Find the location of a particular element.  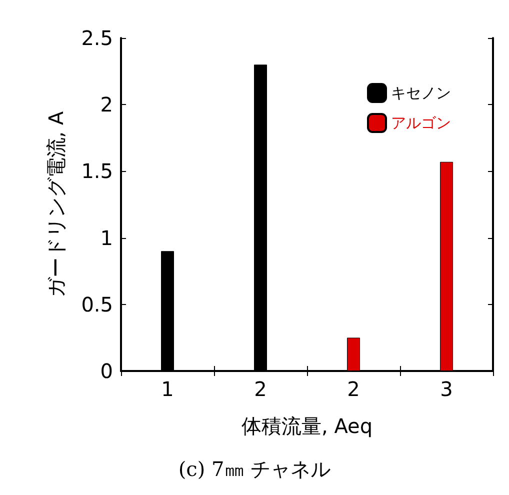

legend-label: アルゴン is located at coordinates (421, 123).